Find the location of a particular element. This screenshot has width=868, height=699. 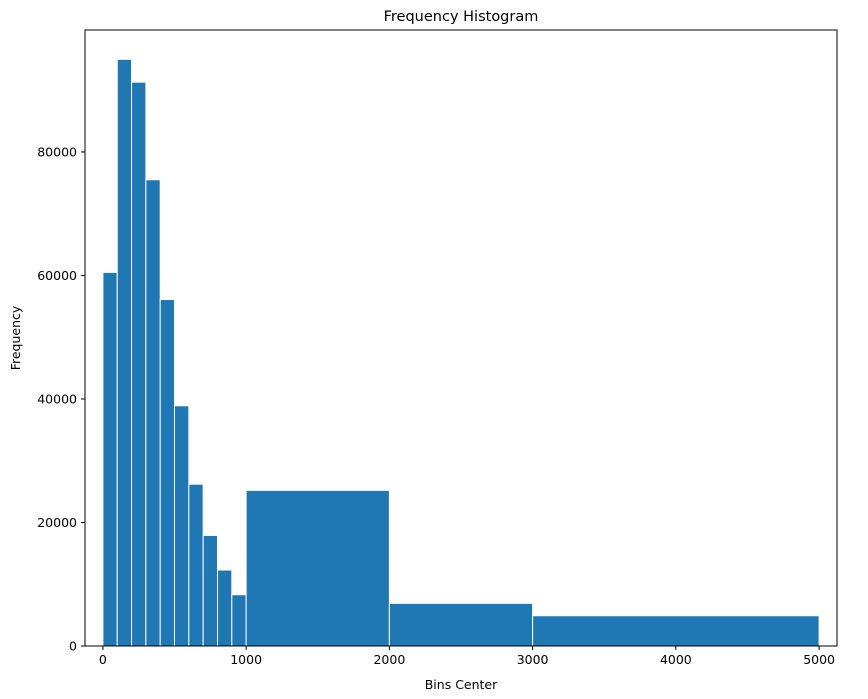

x-tick-label-1: 1000 is located at coordinates (246, 659).